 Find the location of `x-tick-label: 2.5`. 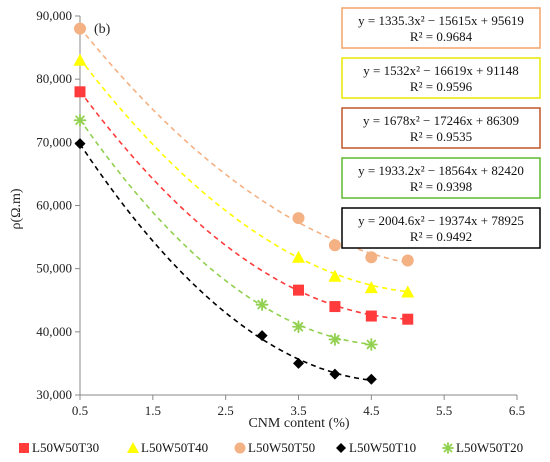

x-tick-label: 2.5 is located at coordinates (226, 410).